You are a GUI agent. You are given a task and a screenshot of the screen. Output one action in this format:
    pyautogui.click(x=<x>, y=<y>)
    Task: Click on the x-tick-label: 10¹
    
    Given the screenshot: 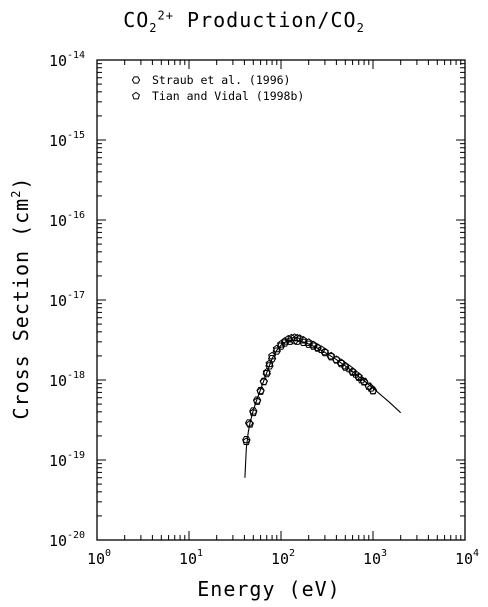 What is the action you would take?
    pyautogui.click(x=191, y=558)
    